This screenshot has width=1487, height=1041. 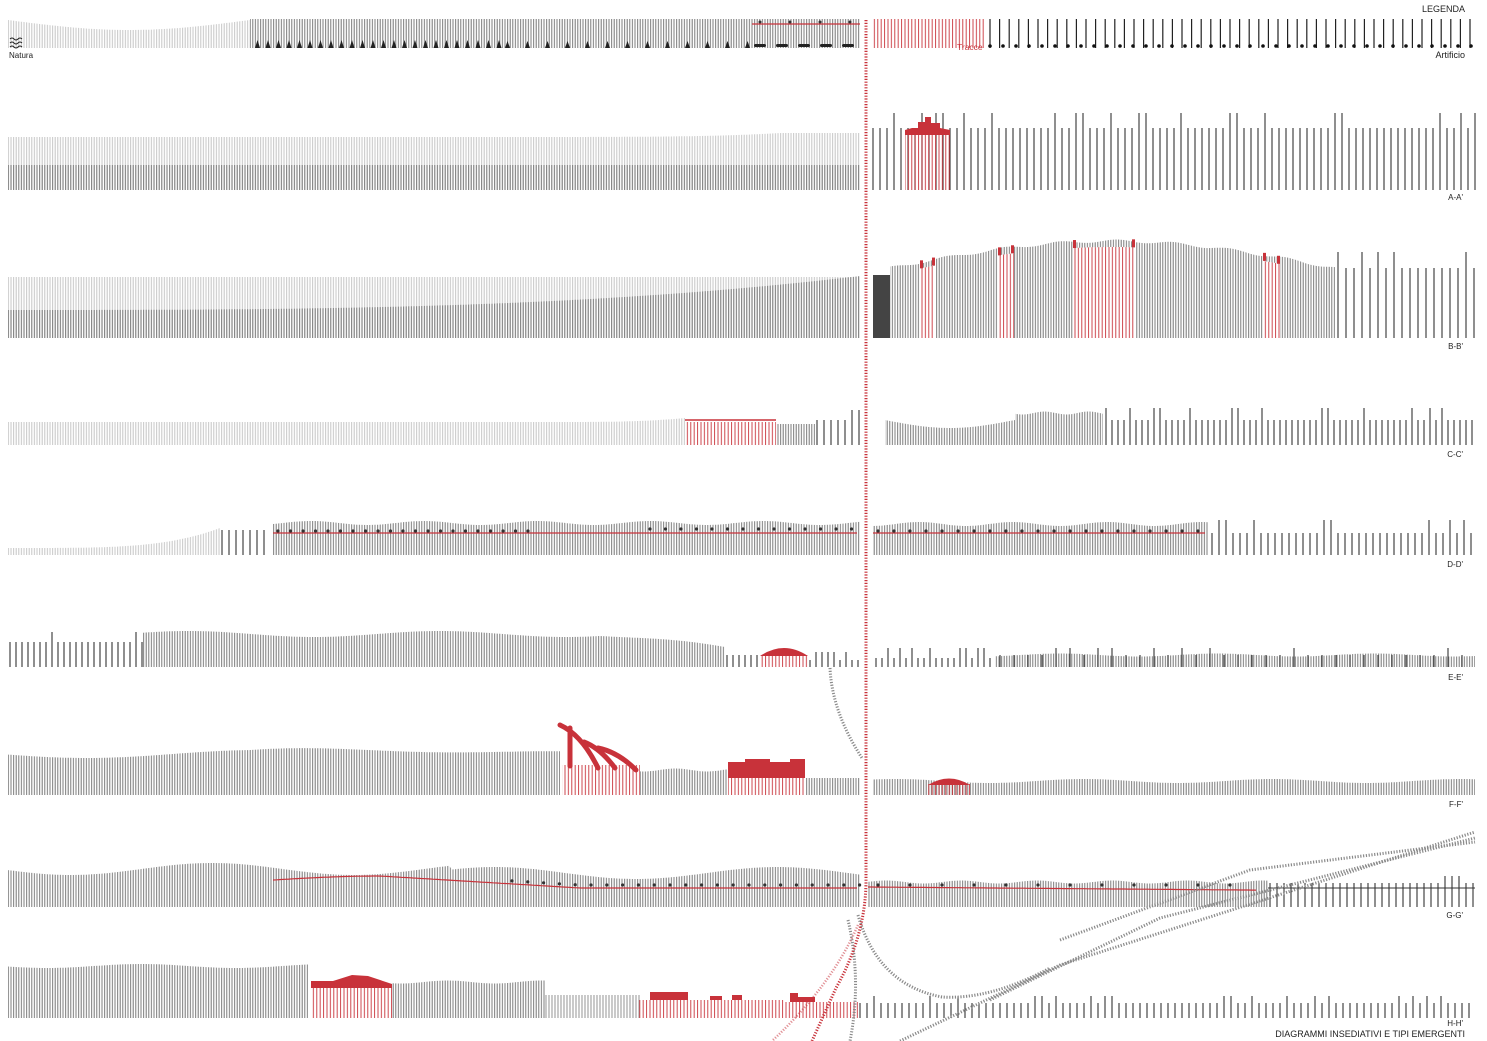 I want to click on section-label-g: G-G', so click(x=1454, y=915).